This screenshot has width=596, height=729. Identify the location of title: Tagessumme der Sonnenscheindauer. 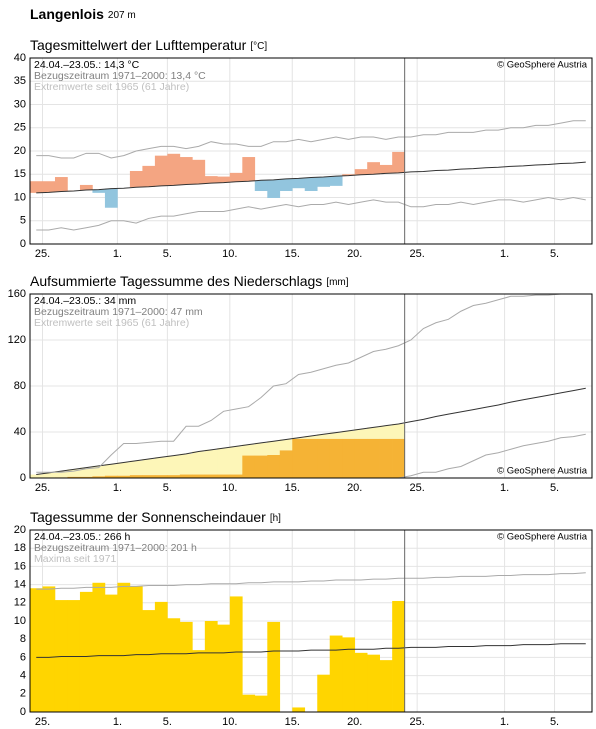
(148, 517).